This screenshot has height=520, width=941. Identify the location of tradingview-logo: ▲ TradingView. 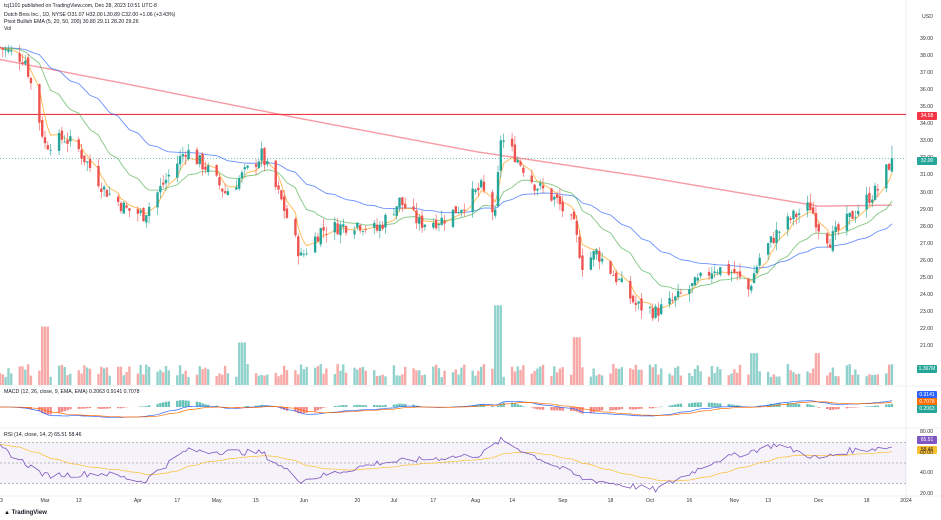
(25, 513).